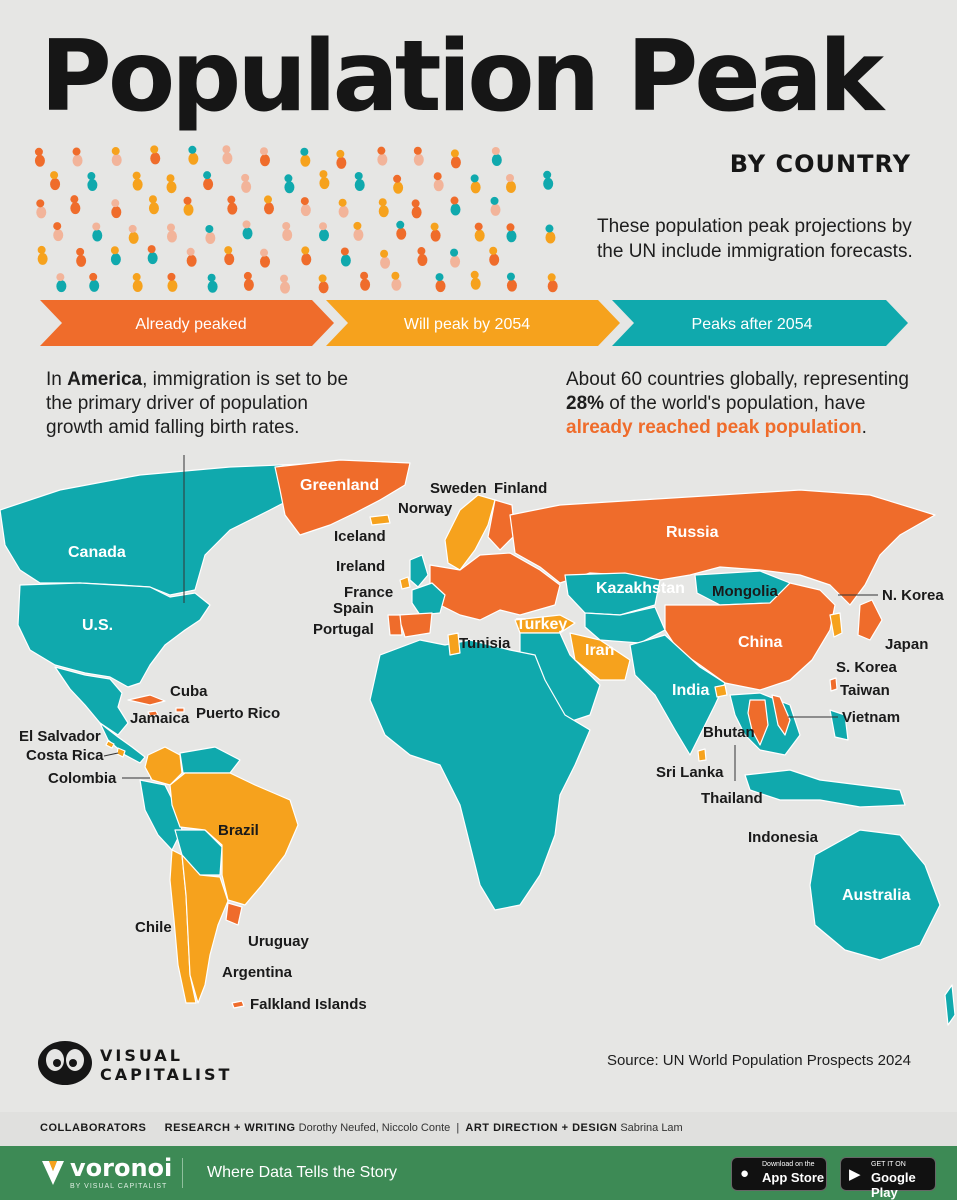  Describe the element at coordinates (745, 591) in the screenshot. I see `label-mongolia: Mongolia` at that location.